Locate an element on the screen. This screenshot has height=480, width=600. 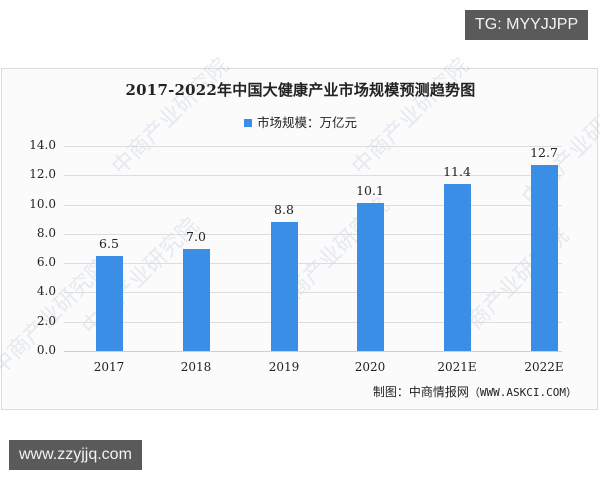
y-axis-tick-label: 6.0 is located at coordinates (46, 262).